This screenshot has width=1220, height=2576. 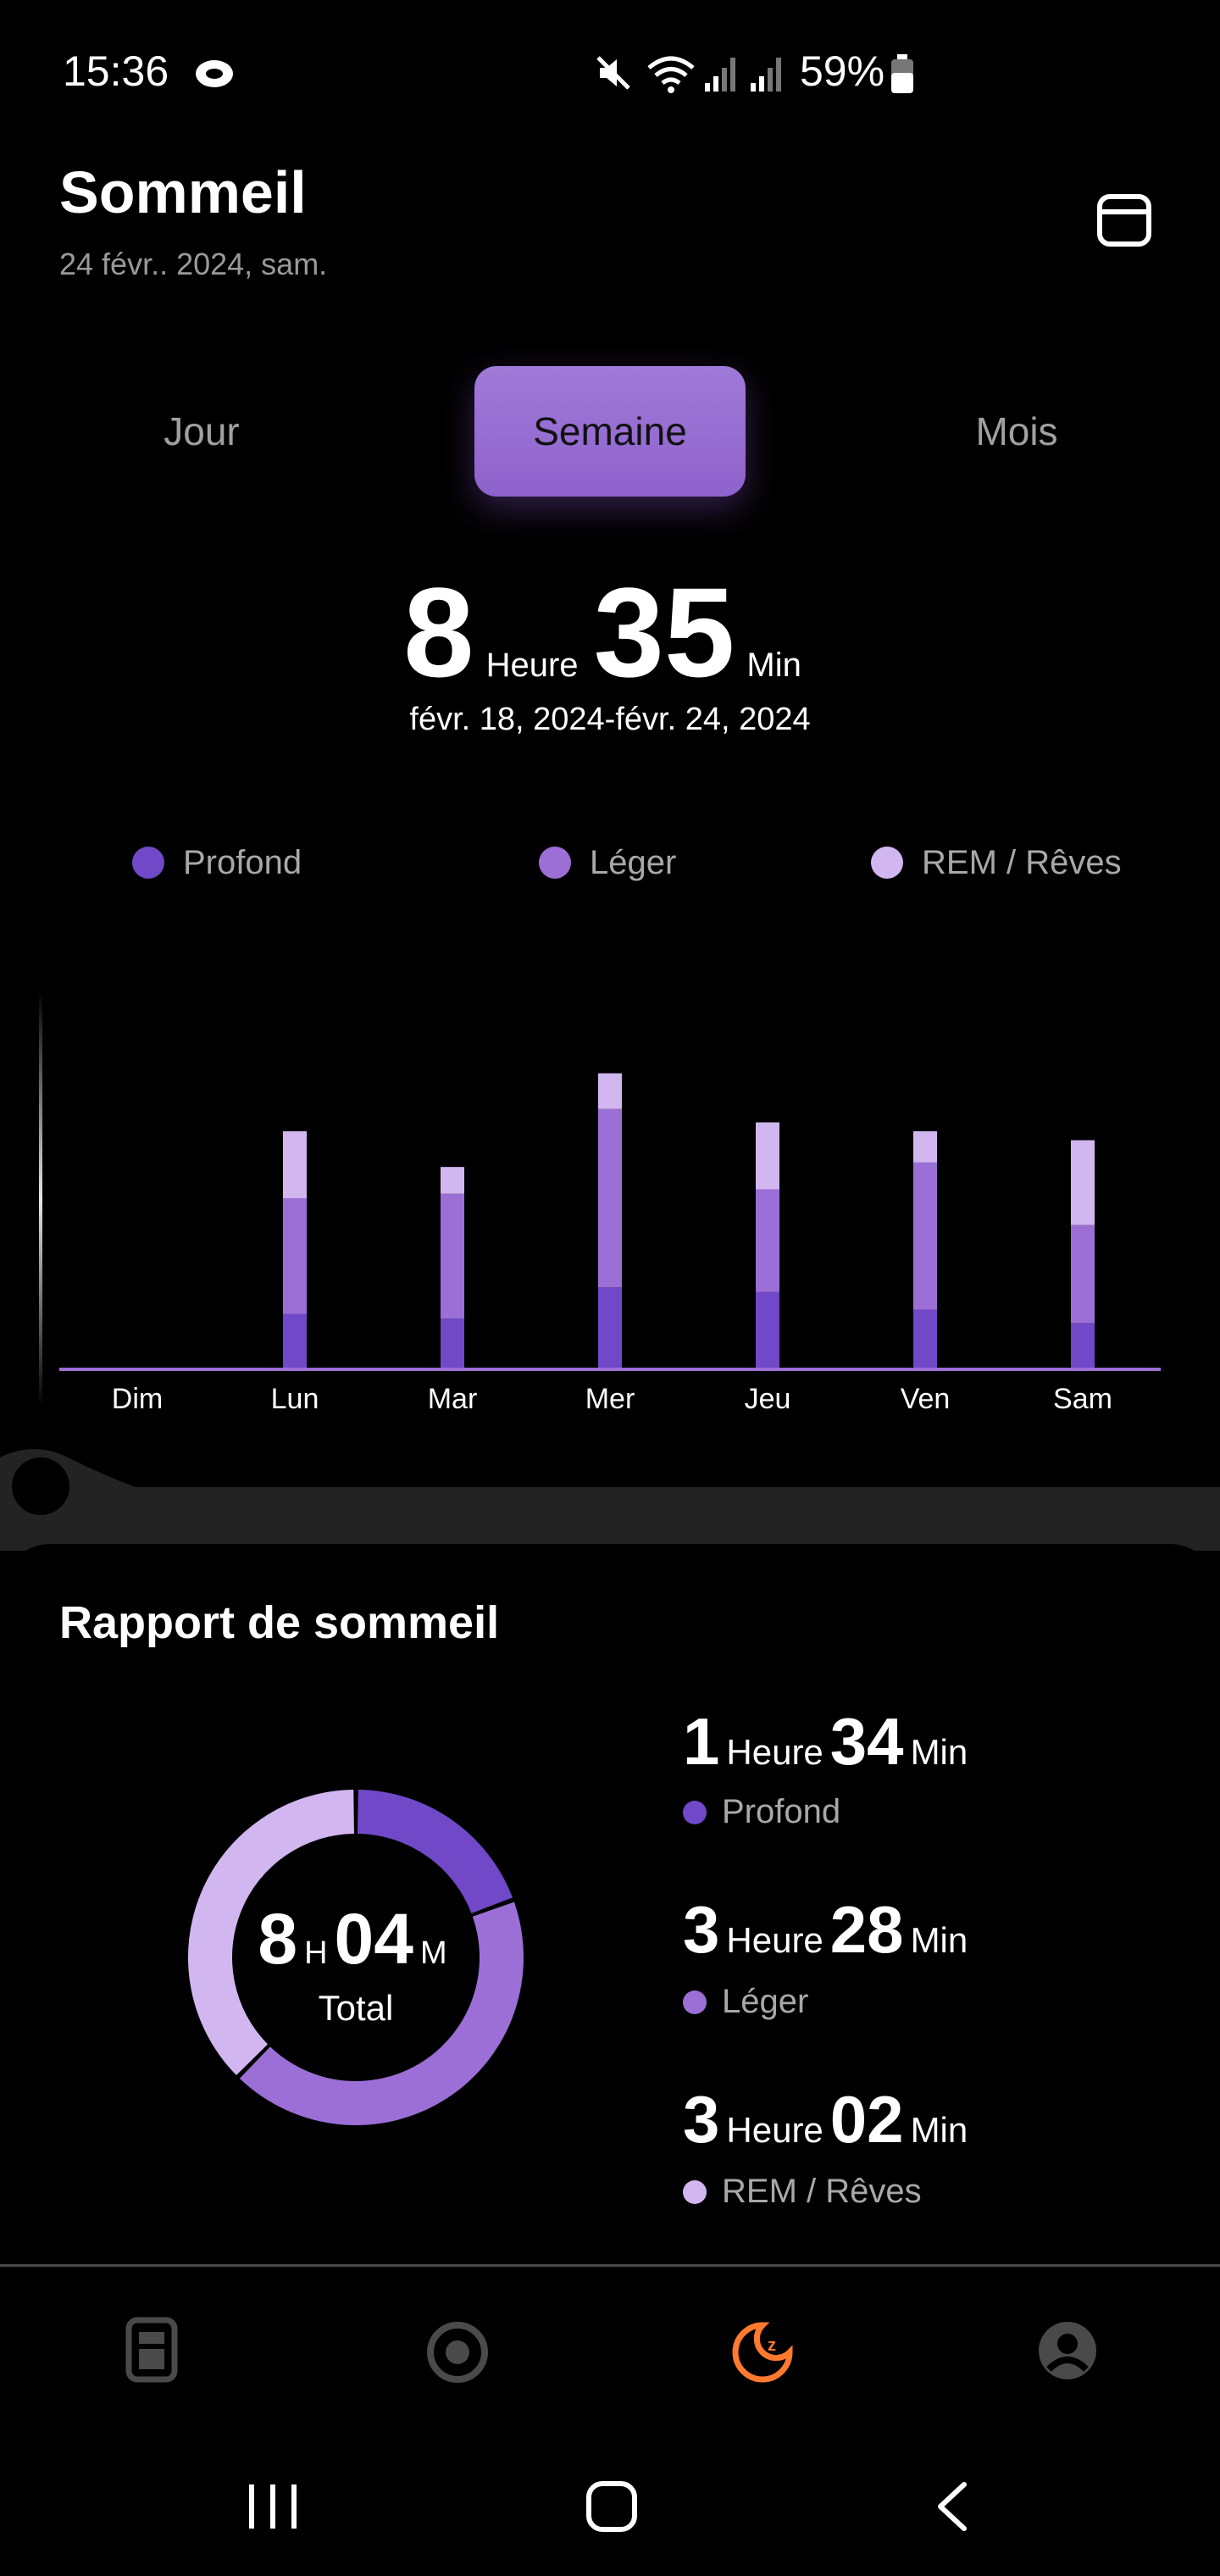 I want to click on stat-deep-label: Profond, so click(x=781, y=1812).